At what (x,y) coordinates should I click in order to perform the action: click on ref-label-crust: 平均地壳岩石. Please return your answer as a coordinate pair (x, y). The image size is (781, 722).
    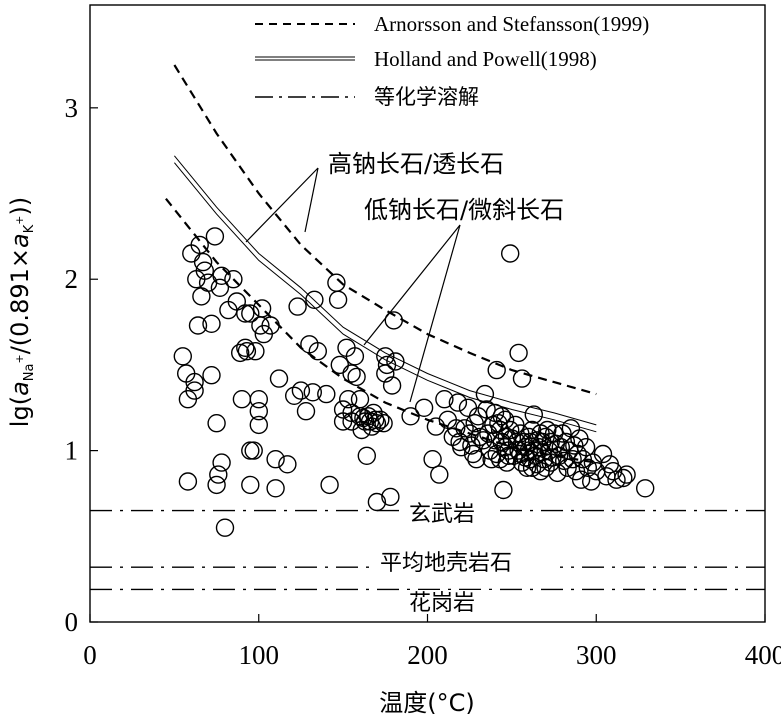
    Looking at the image, I should click on (446, 563).